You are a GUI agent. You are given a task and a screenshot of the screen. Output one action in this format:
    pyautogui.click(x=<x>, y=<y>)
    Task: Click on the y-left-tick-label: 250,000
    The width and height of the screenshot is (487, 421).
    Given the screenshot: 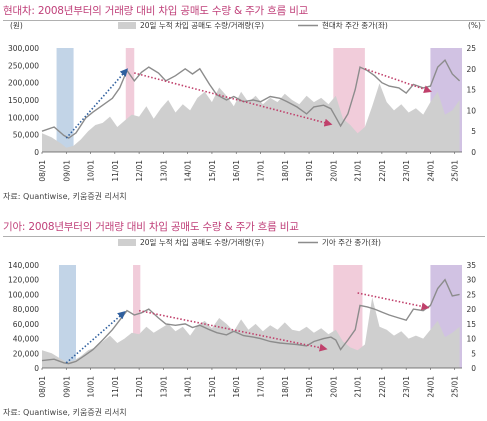 What is the action you would take?
    pyautogui.click(x=23, y=65)
    